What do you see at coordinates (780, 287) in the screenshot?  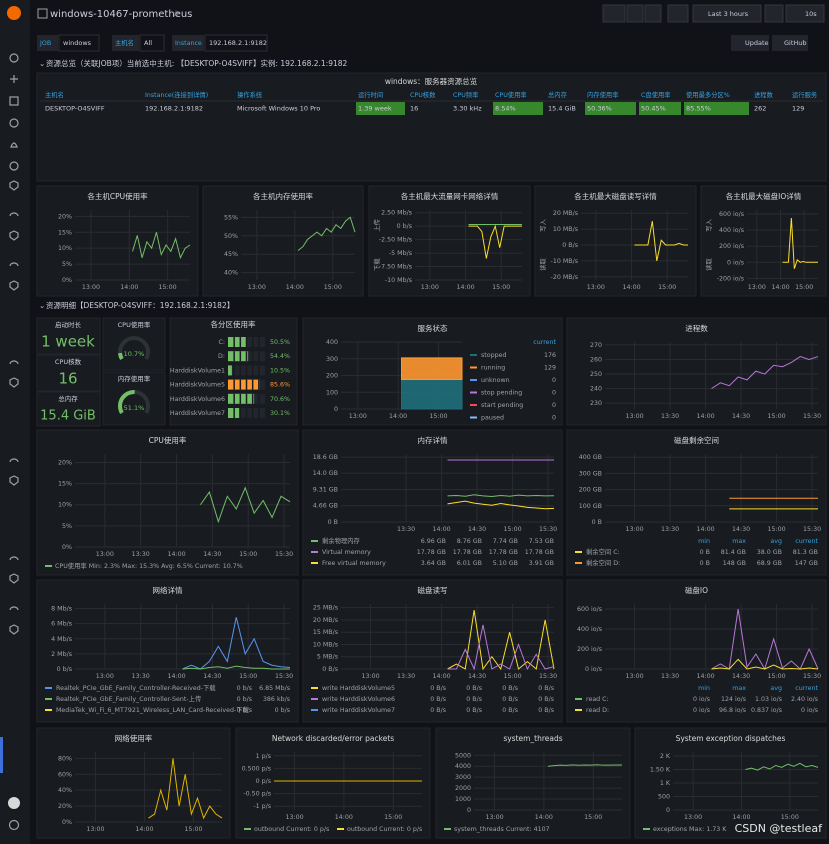 I see `x-tick-label: 14:00` at bounding box center [780, 287].